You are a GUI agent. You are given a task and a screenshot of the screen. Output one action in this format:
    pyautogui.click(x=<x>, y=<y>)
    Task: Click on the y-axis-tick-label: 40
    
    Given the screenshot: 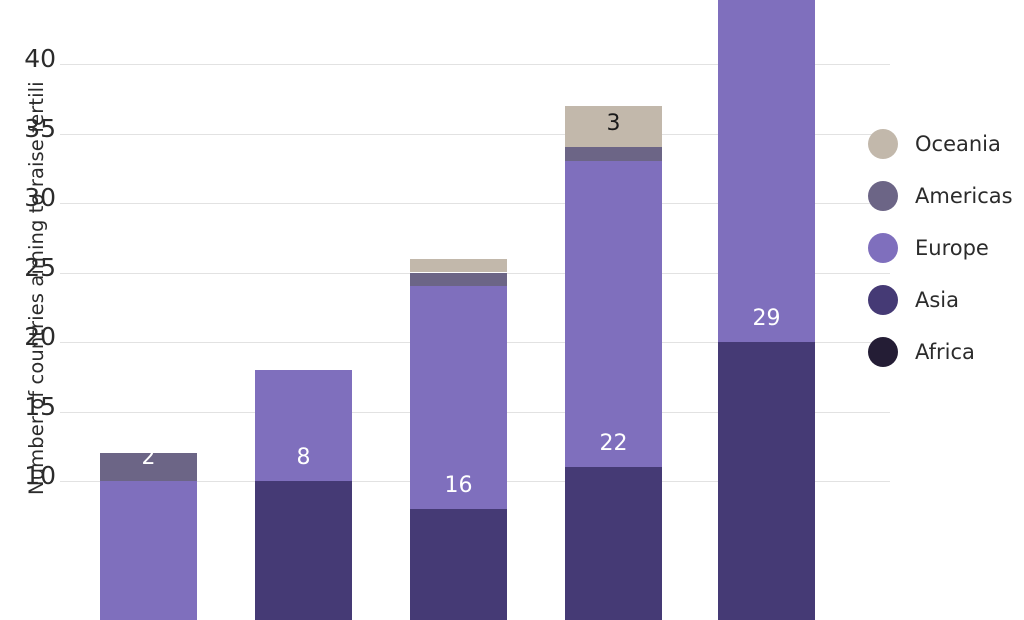 What is the action you would take?
    pyautogui.click(x=40, y=58)
    